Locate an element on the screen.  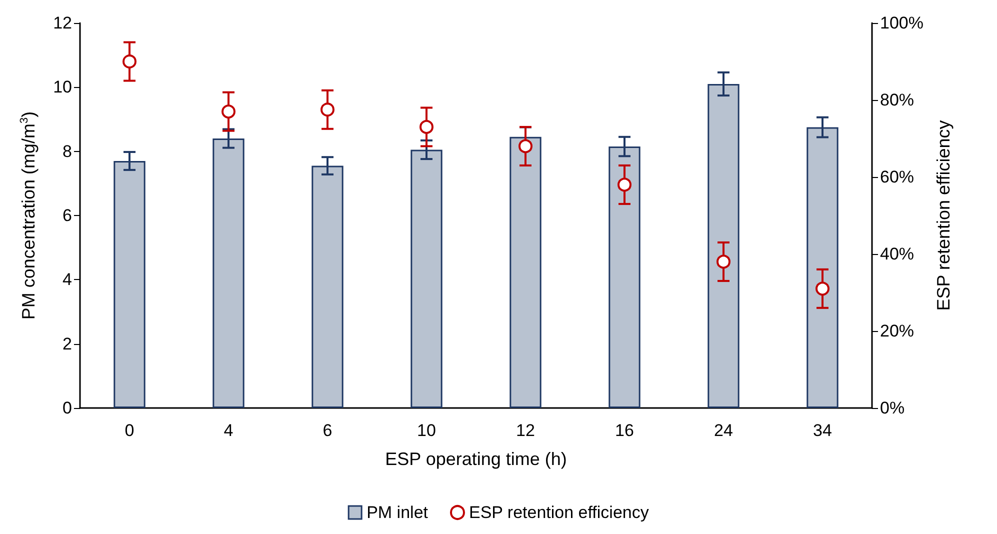
legend-label: PM inlet is located at coordinates (397, 512).